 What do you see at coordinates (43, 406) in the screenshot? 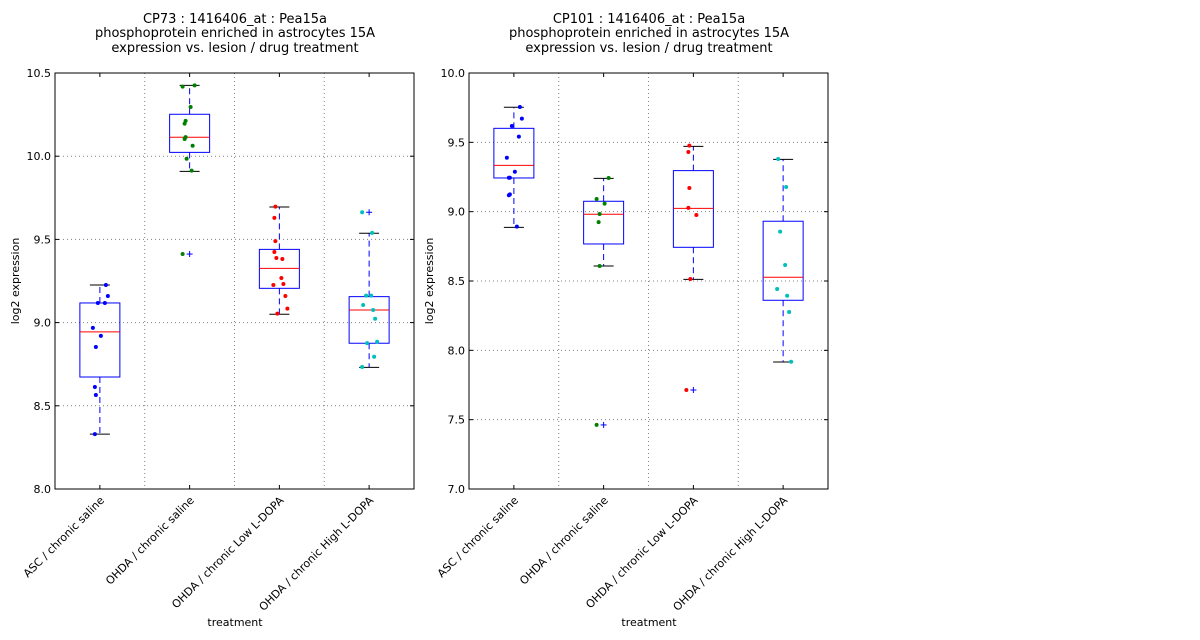
I see `y-tick-label: 8.5` at bounding box center [43, 406].